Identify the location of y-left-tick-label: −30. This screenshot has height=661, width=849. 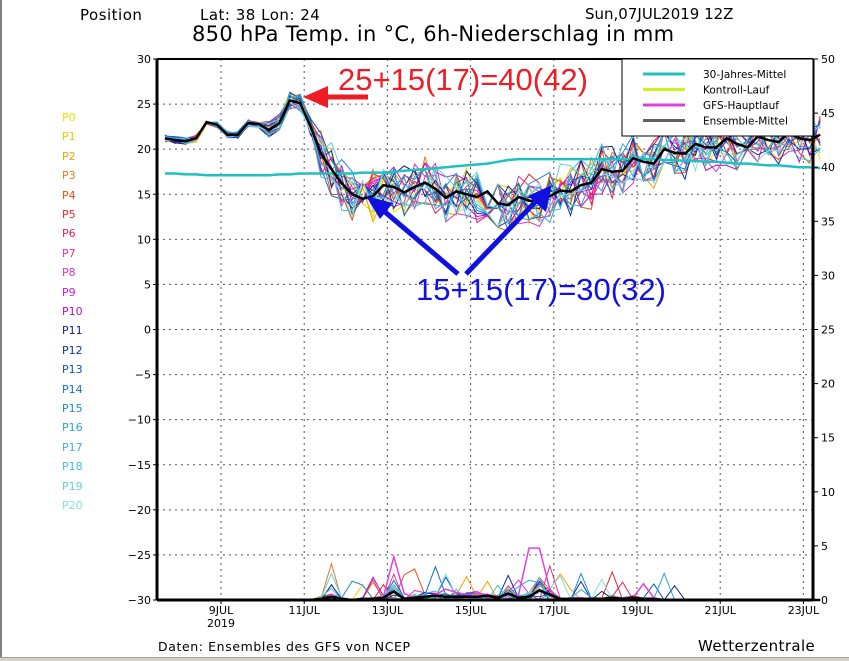
(139, 600).